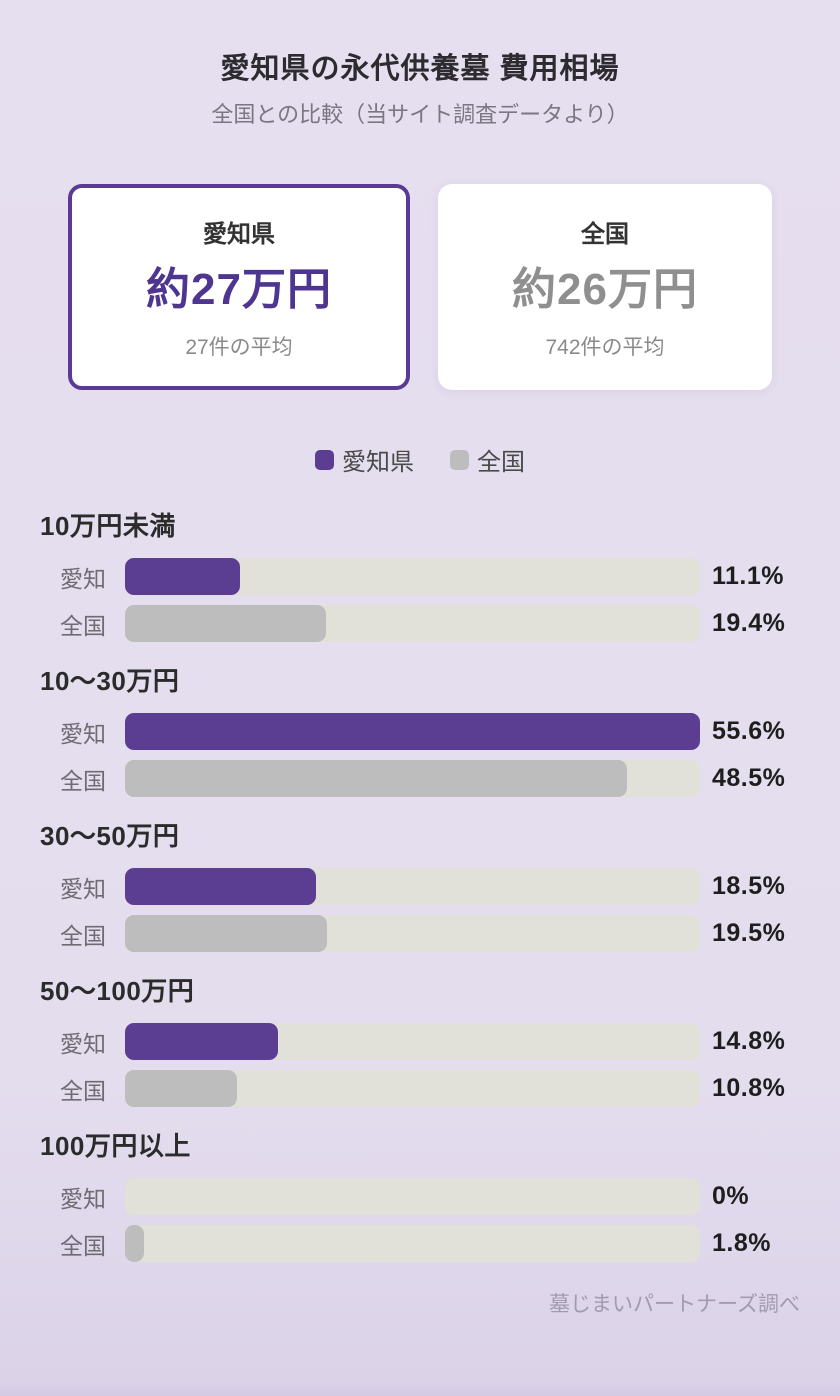 The height and width of the screenshot is (1396, 840). I want to click on zenkoku-color-swatch, so click(459, 459).